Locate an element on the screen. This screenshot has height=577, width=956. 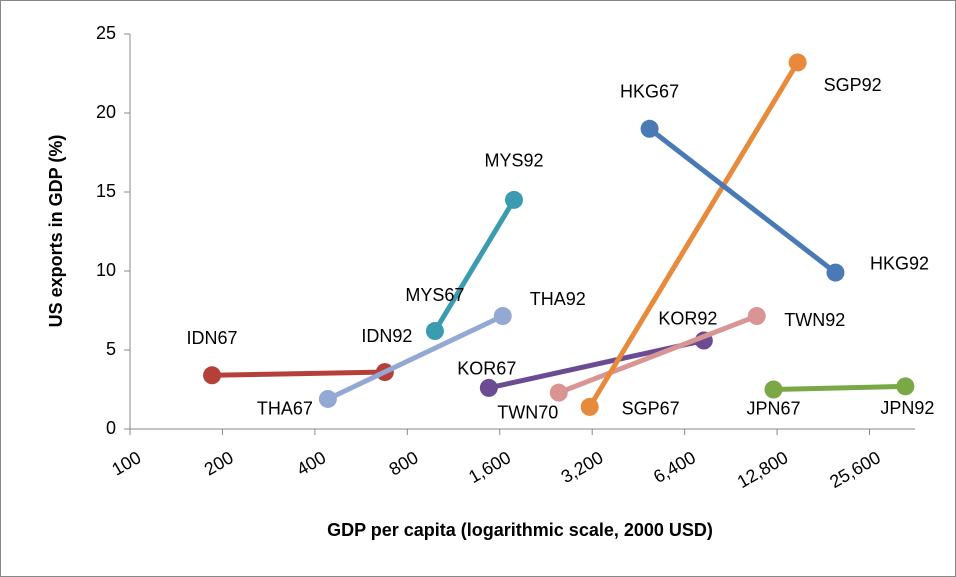
point-label: MYS67 is located at coordinates (434, 295).